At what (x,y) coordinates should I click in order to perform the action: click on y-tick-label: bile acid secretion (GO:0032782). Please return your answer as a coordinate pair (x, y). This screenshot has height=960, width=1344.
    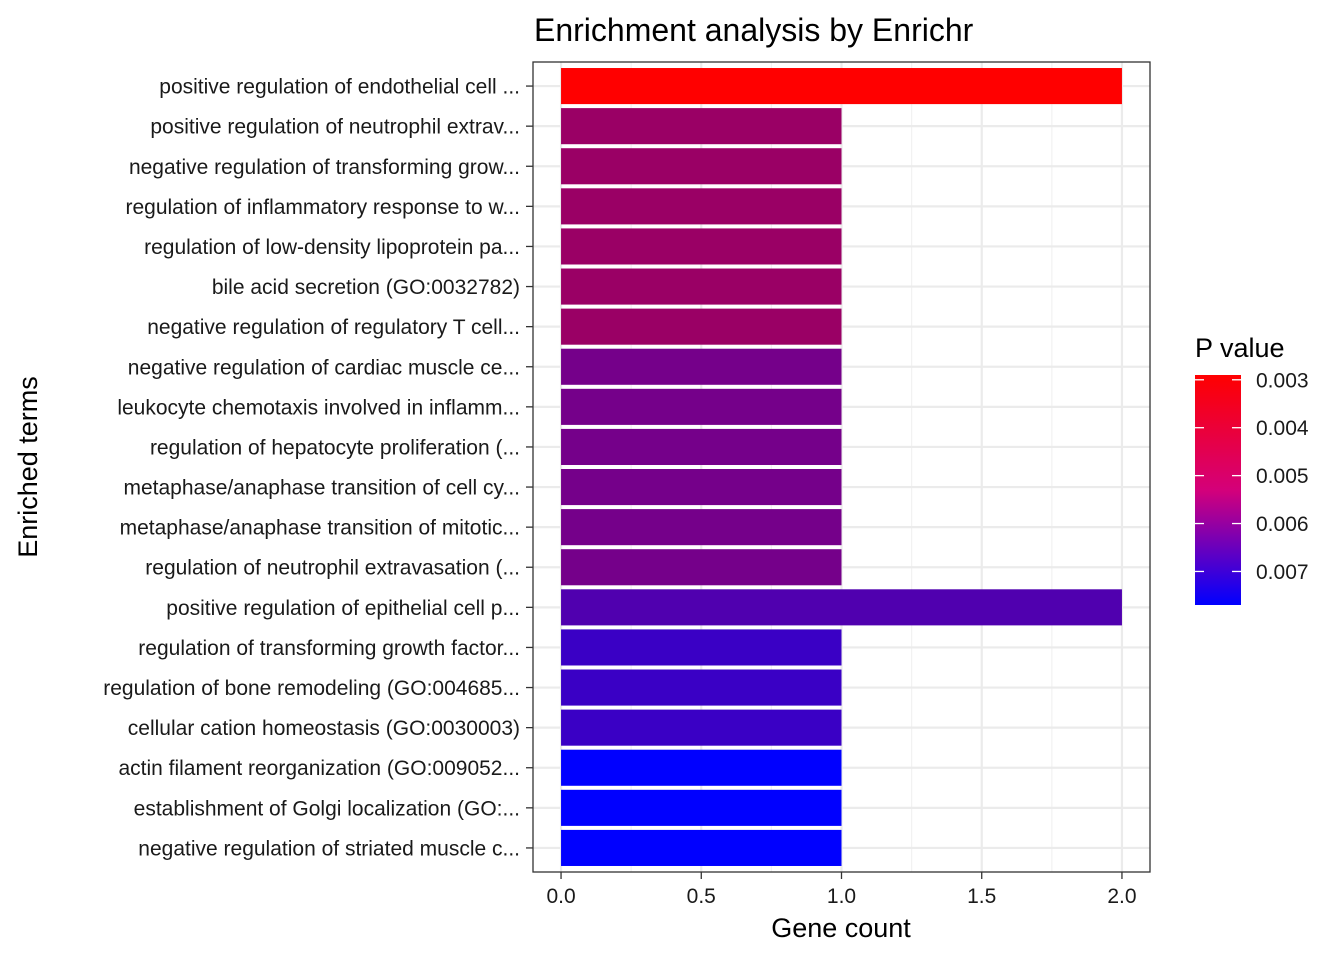
    Looking at the image, I should click on (366, 287).